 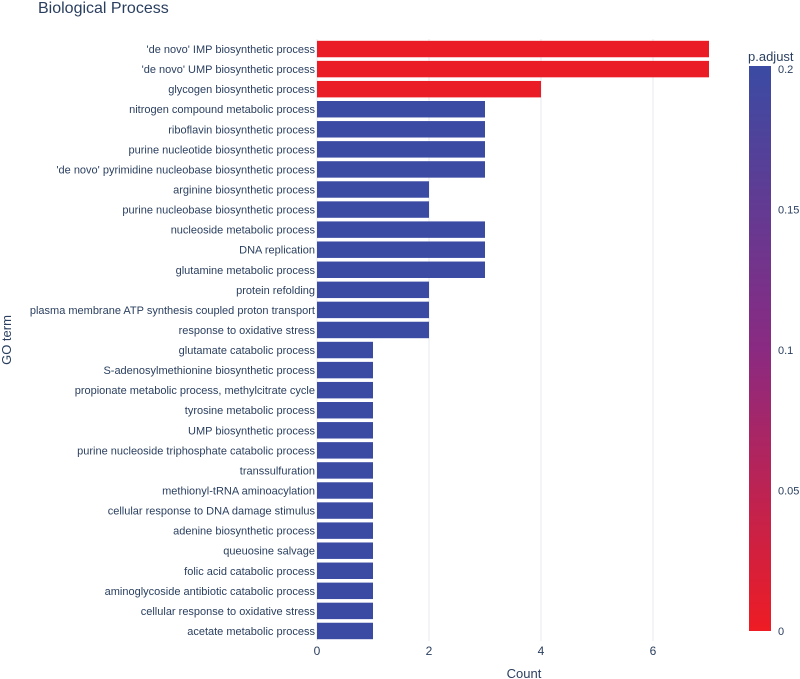 What do you see at coordinates (231, 50) in the screenshot?
I see `y-tick-label: 'de novo' IMP biosynthetic process` at bounding box center [231, 50].